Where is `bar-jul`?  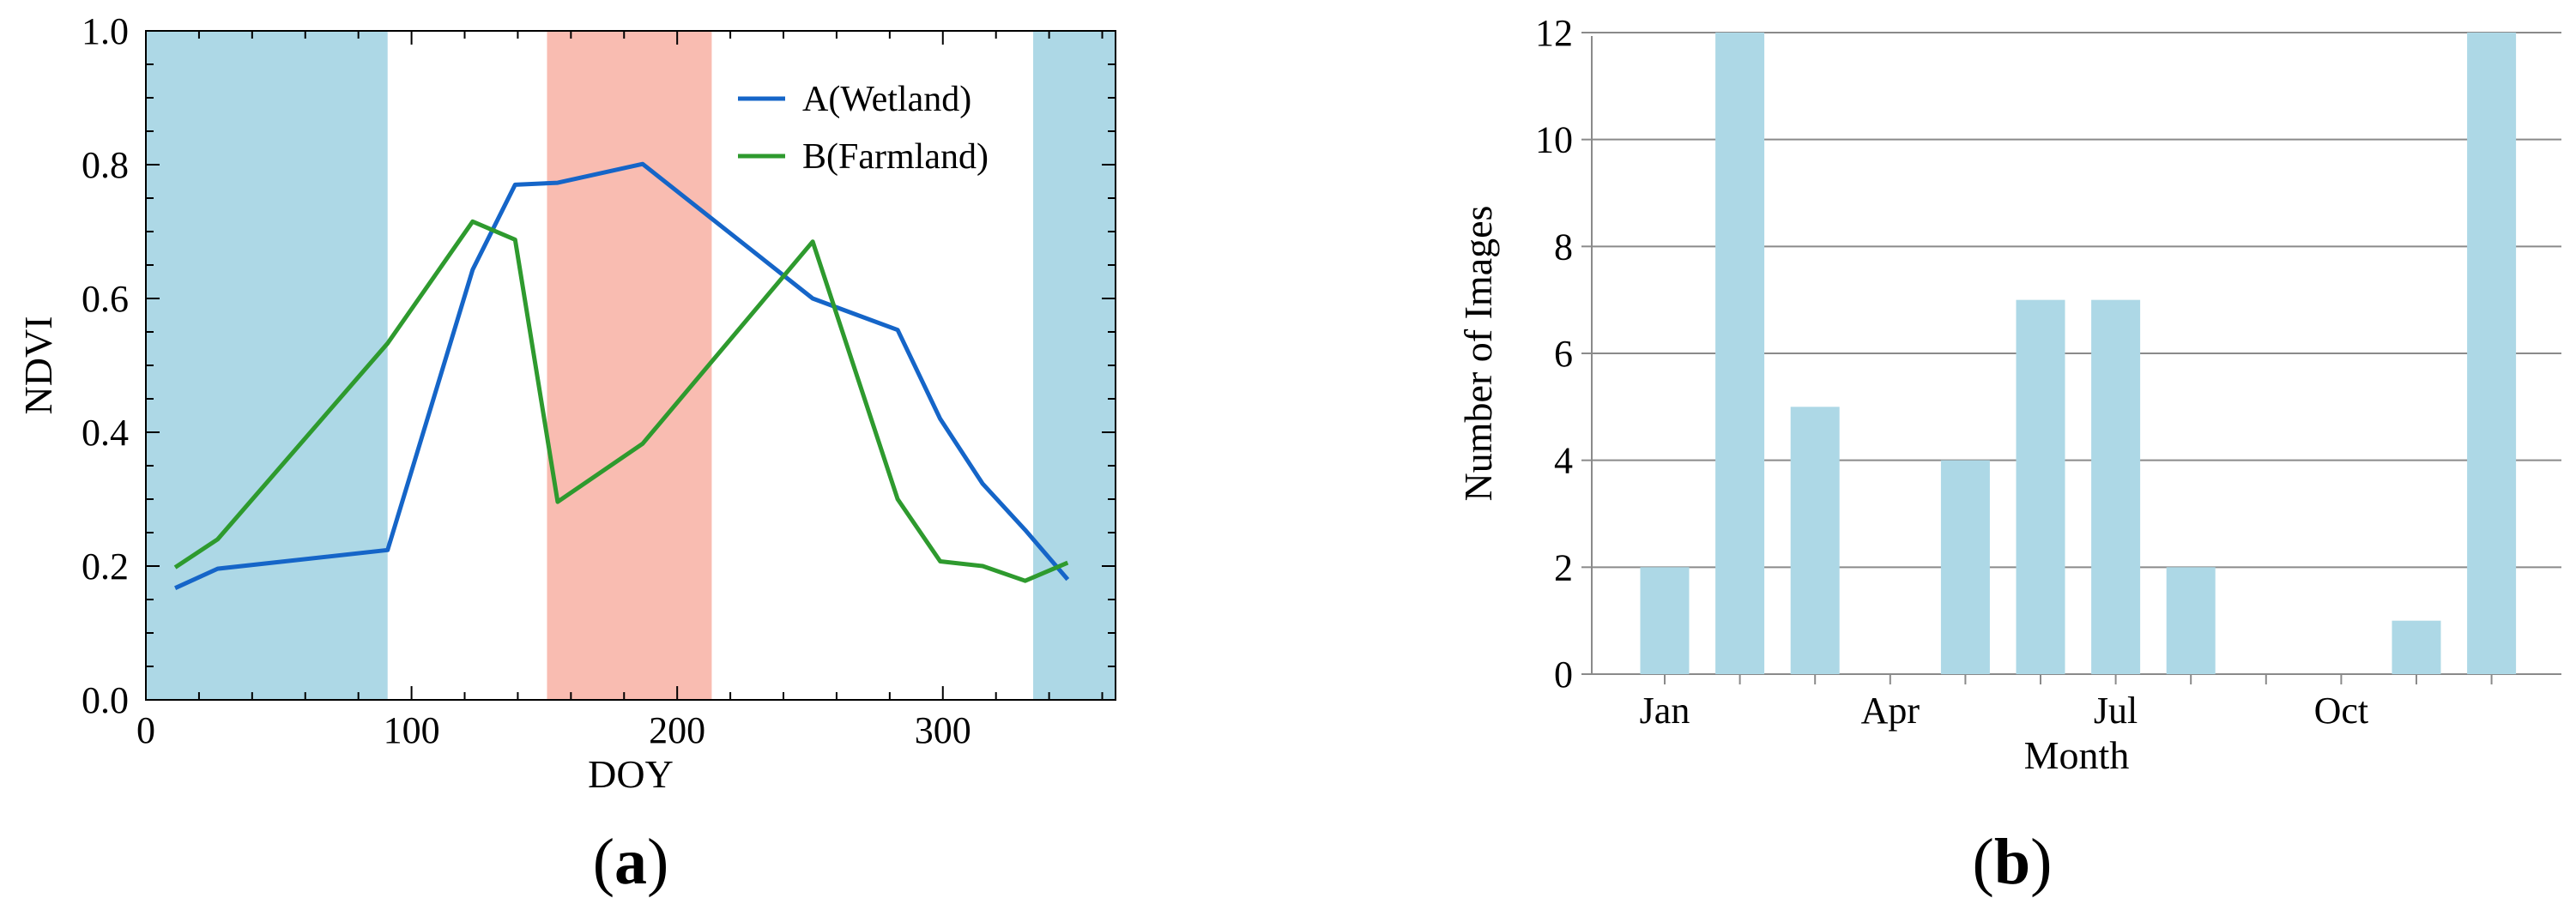 bar-jul is located at coordinates (2116, 486).